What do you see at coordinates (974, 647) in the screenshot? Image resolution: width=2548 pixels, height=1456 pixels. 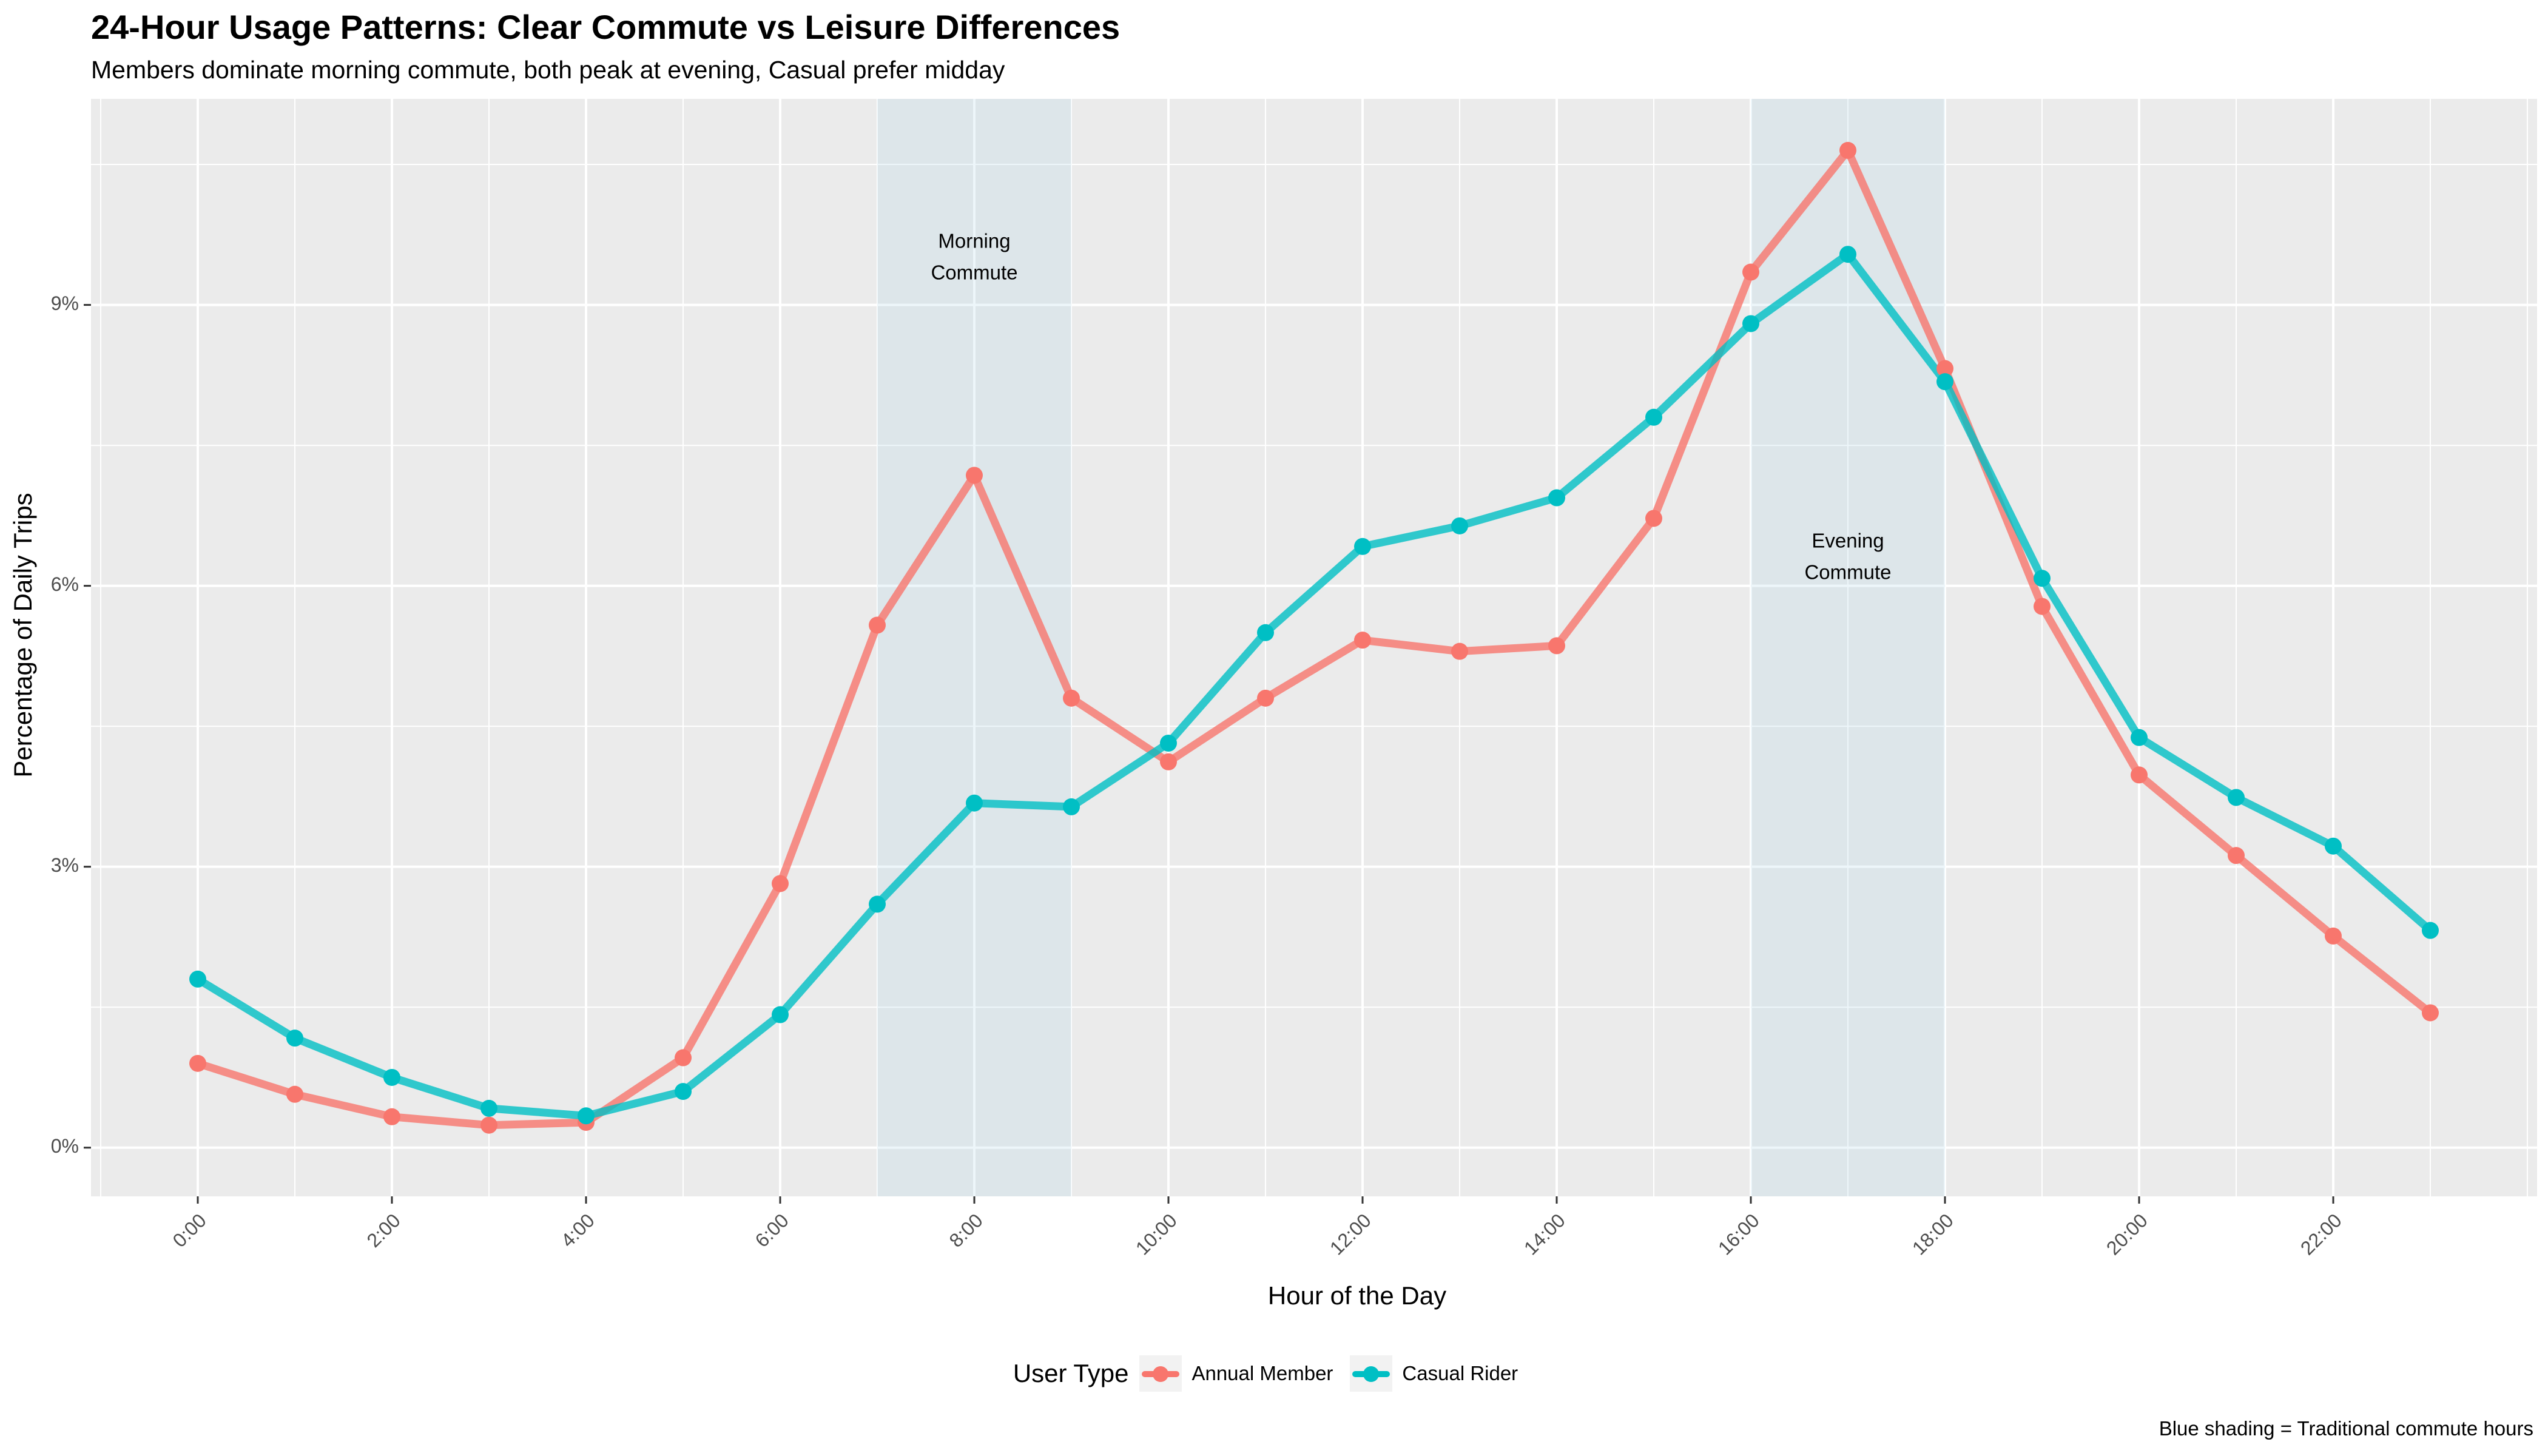 I see `commute-shading-morning` at bounding box center [974, 647].